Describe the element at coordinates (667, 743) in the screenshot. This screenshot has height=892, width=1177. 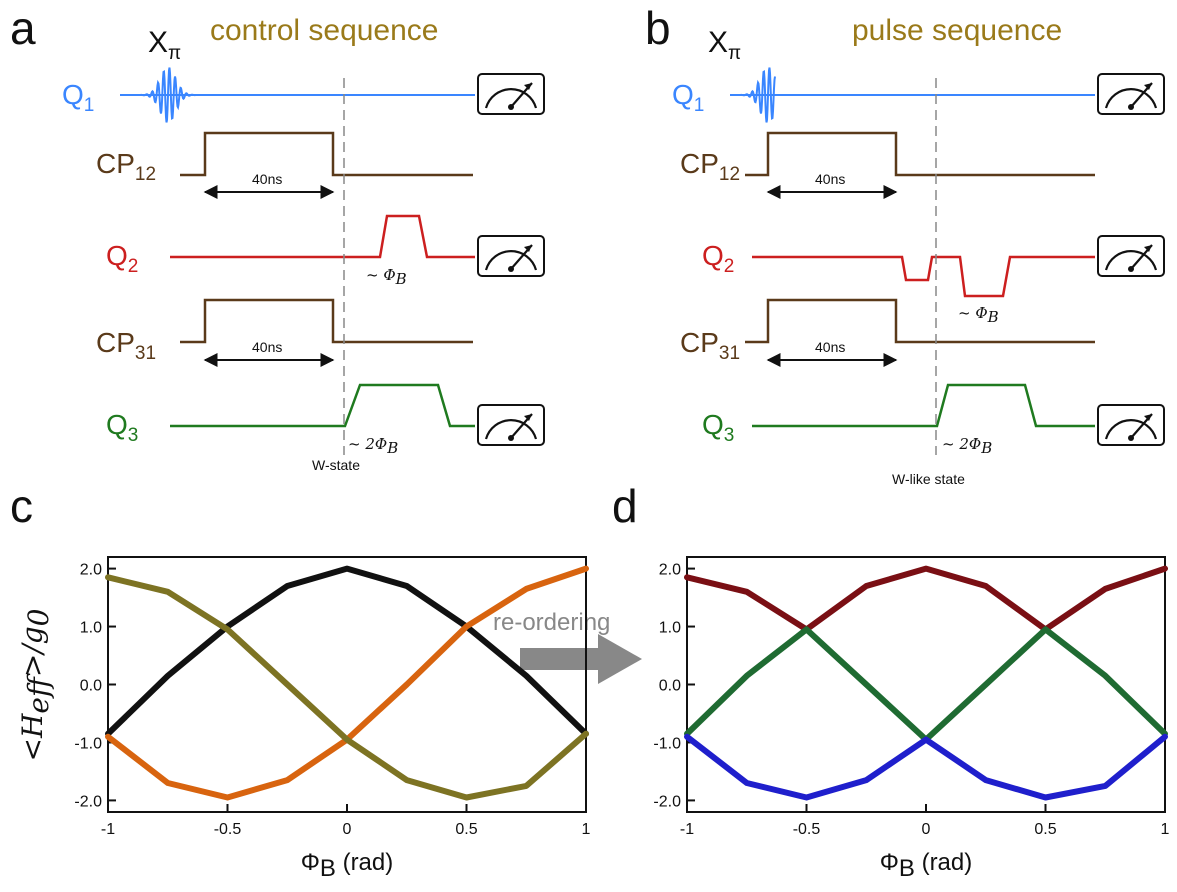
I see `chart-d-ytick-label-3: -1.0` at that location.